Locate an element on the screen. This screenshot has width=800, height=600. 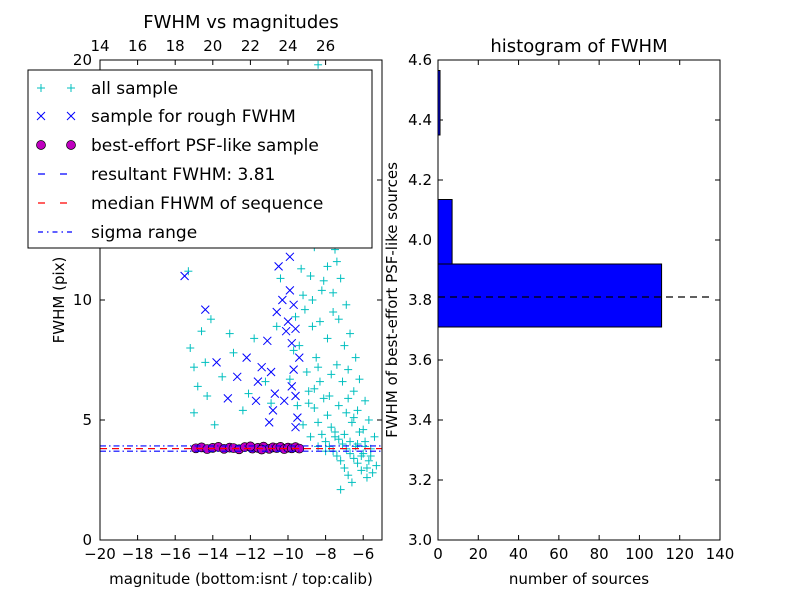
legend-label-resultant-fwhm: resultant FWHM: 3.81 is located at coordinates (183, 175).